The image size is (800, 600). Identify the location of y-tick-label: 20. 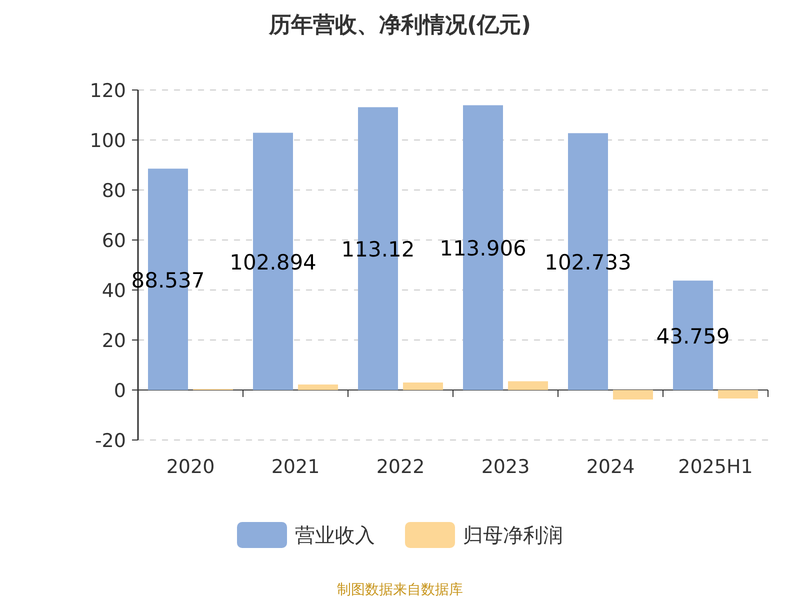
(114, 341).